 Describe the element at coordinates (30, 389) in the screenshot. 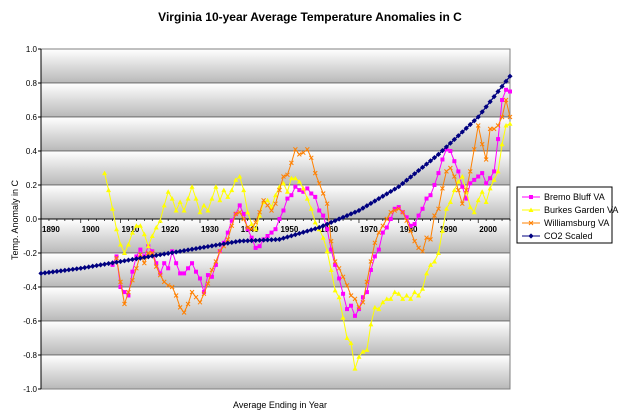

I see `y-tick-label: -1.0` at that location.